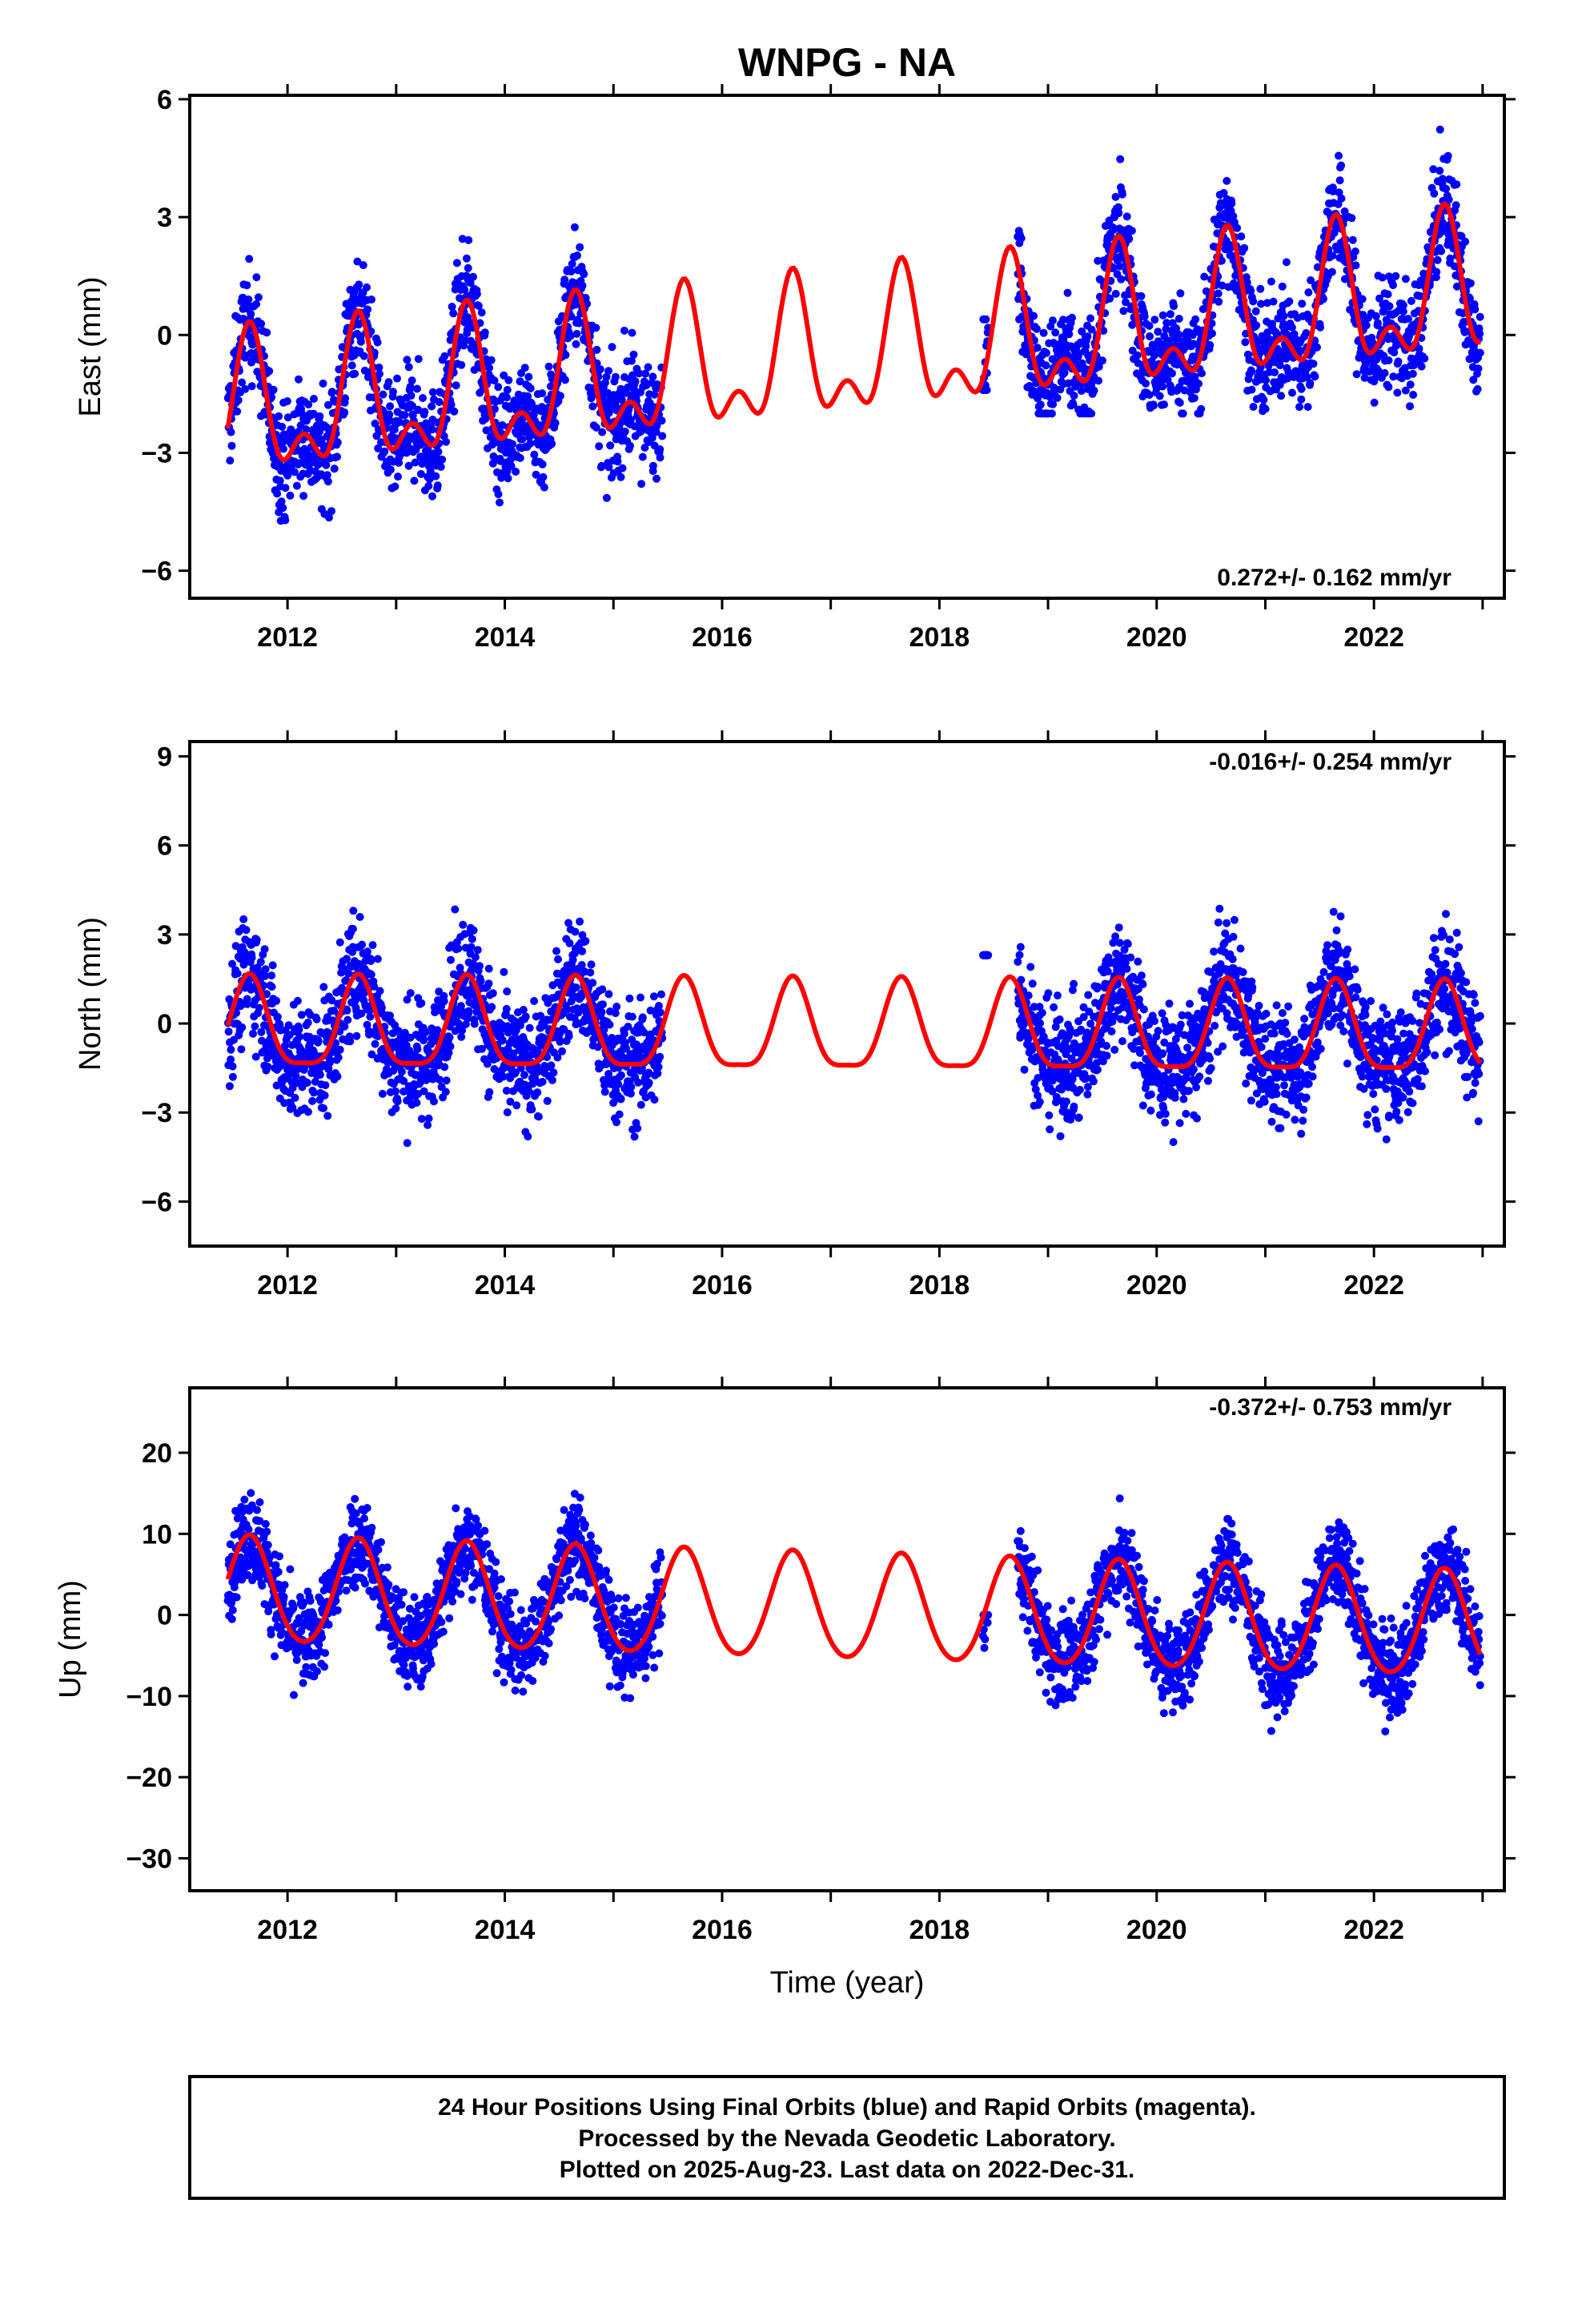 The height and width of the screenshot is (2324, 1582). What do you see at coordinates (164, 218) in the screenshot?
I see `east-ytick-label: 3` at bounding box center [164, 218].